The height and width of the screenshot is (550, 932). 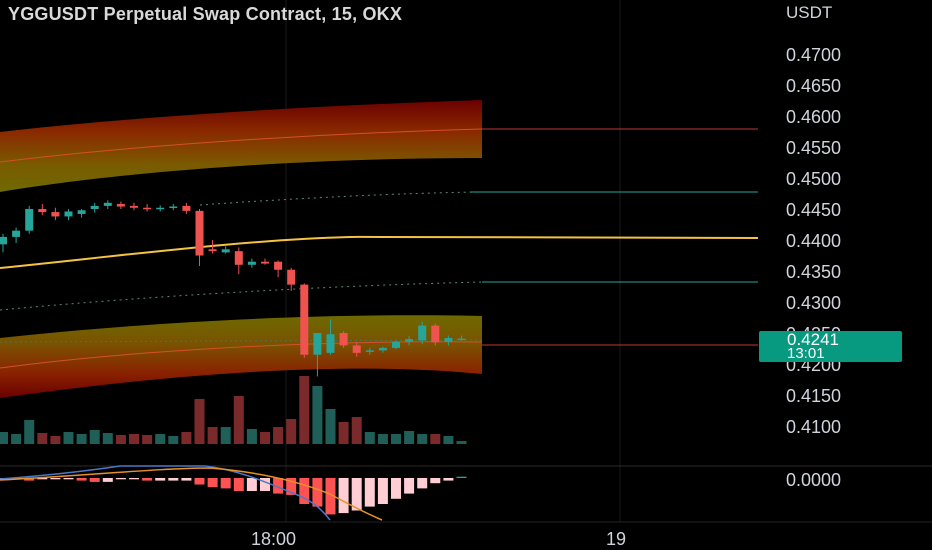 What do you see at coordinates (830, 346) in the screenshot?
I see `last-price-badge: 0.4241 13:01` at bounding box center [830, 346].